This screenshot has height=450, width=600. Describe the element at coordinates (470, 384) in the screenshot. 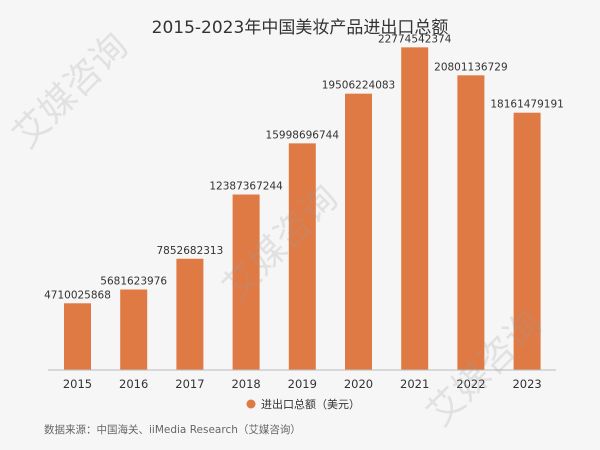

I see `x-tick-label: 2022` at that location.